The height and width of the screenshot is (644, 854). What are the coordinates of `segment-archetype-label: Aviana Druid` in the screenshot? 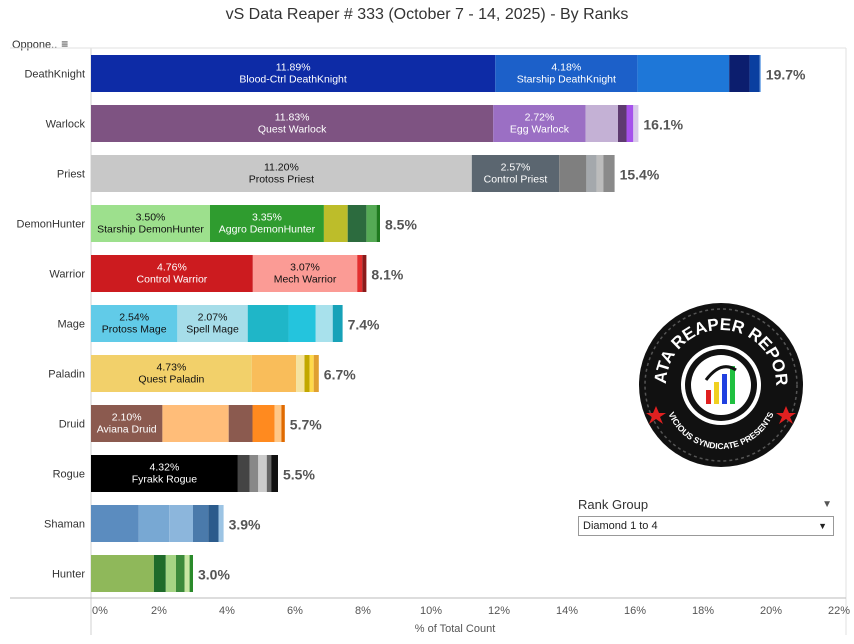 It's located at (127, 430).